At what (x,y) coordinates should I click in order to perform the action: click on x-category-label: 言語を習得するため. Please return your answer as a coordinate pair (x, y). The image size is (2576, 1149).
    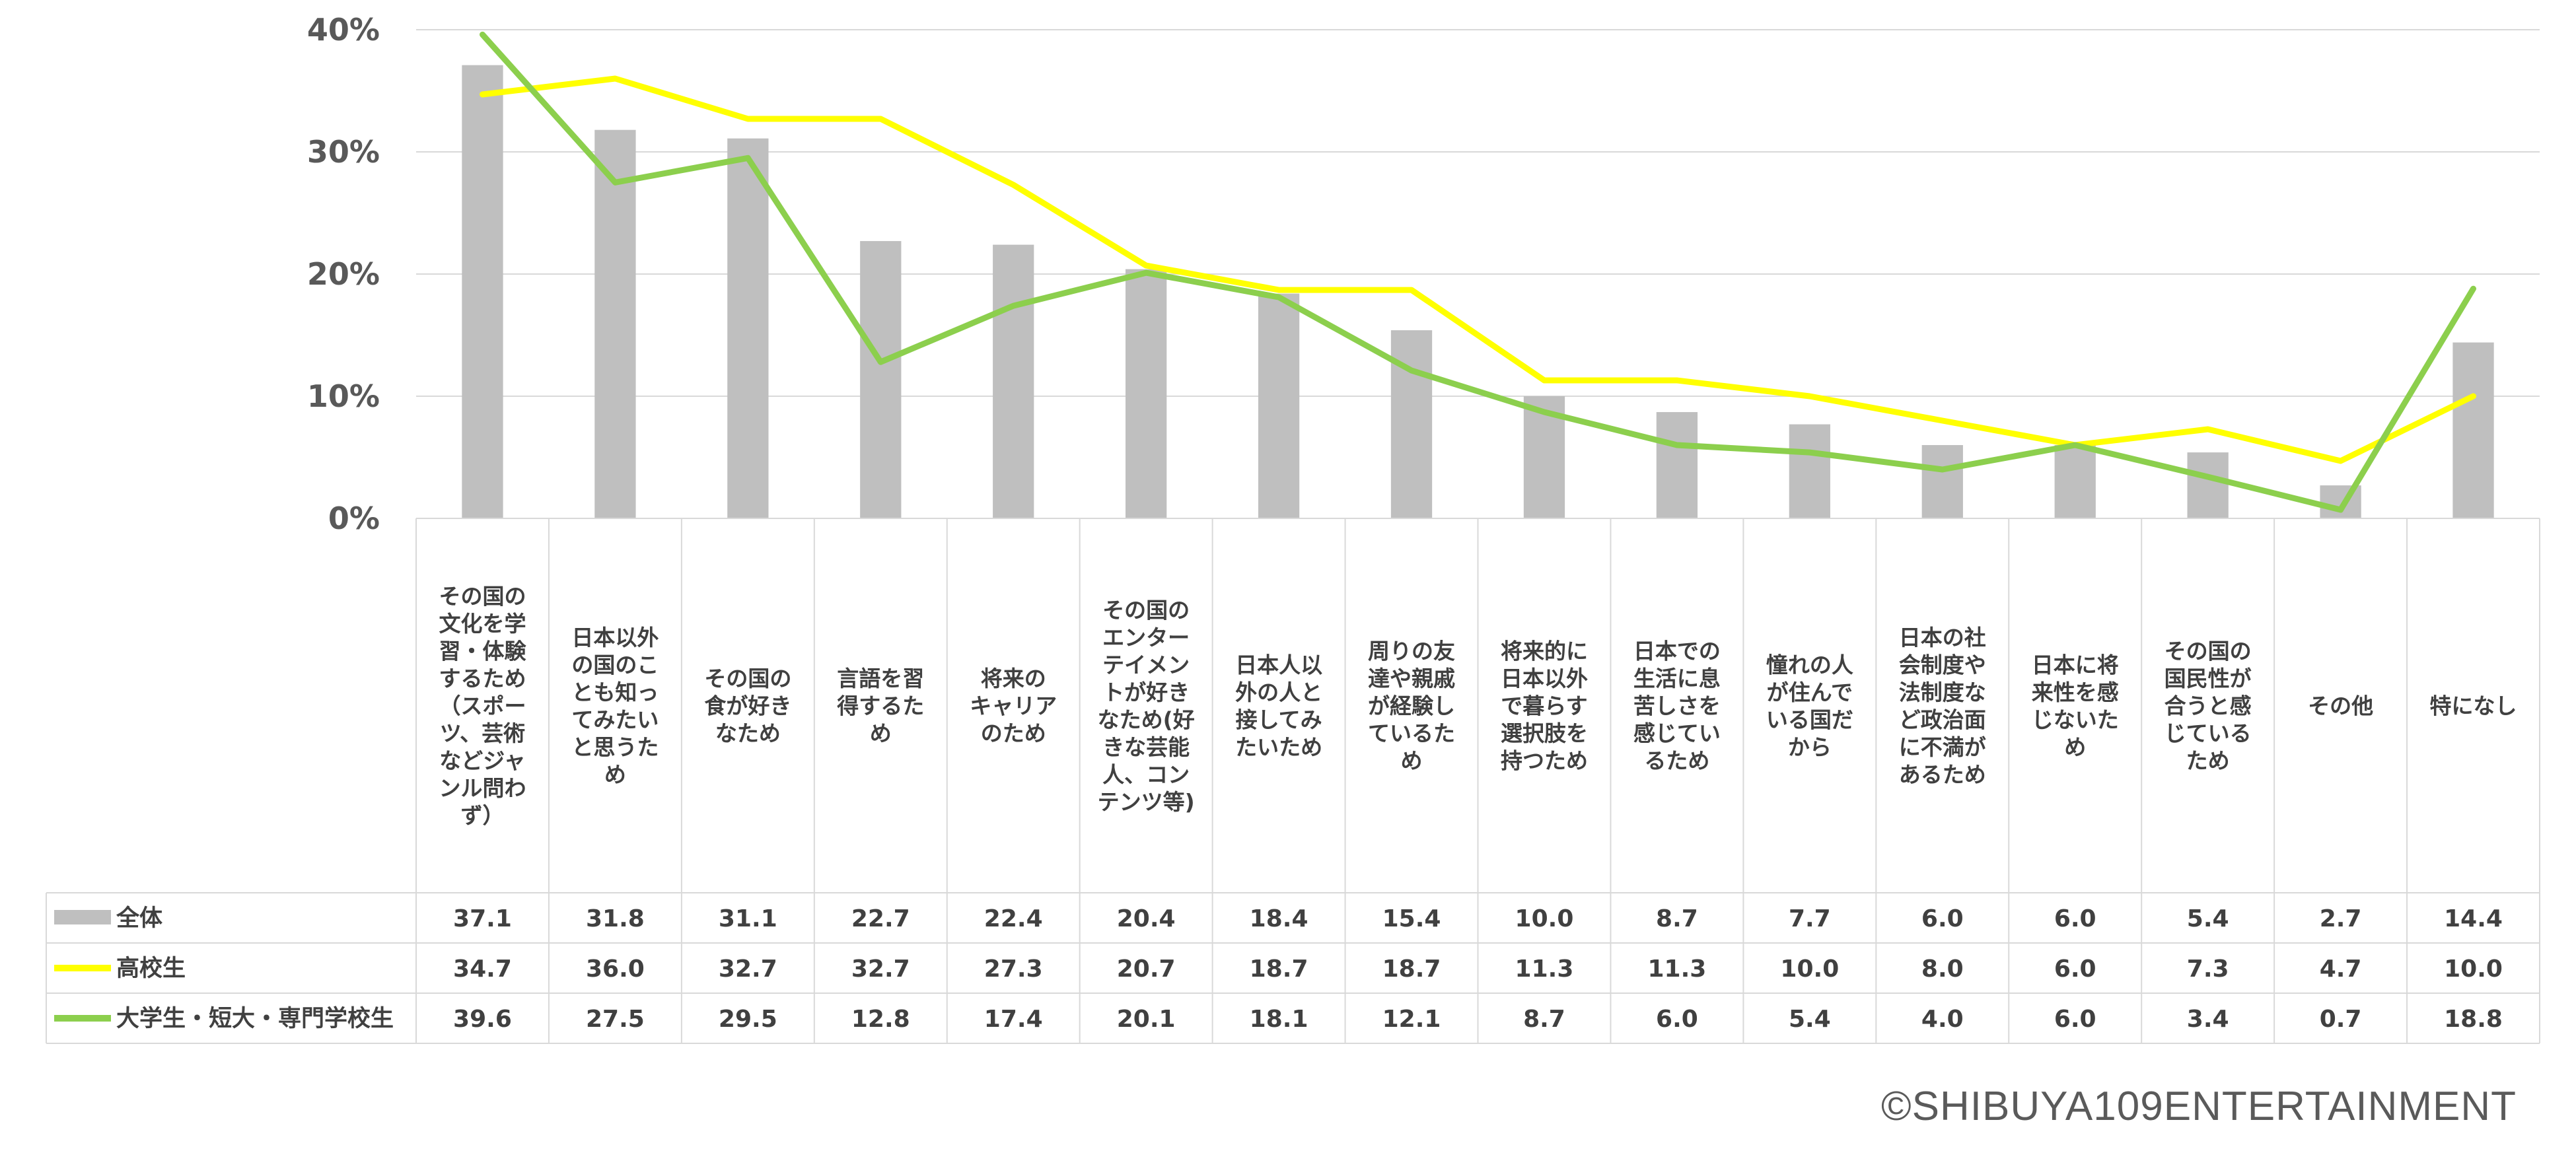
    Looking at the image, I should click on (880, 706).